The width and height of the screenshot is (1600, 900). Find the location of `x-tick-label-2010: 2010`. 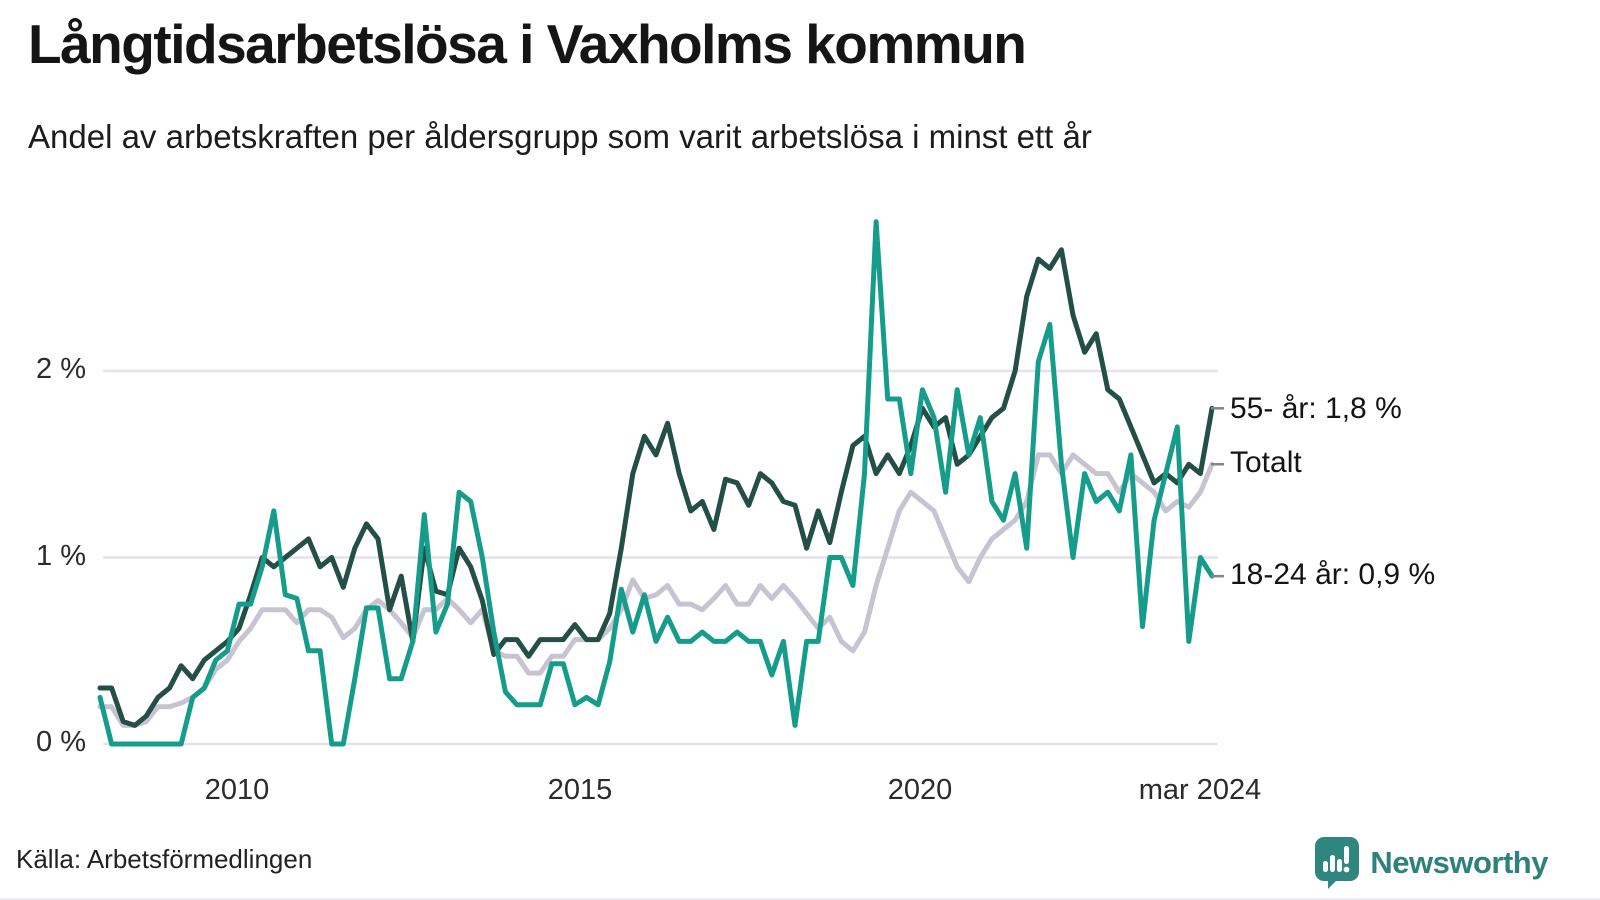

x-tick-label-2010: 2010 is located at coordinates (237, 790).